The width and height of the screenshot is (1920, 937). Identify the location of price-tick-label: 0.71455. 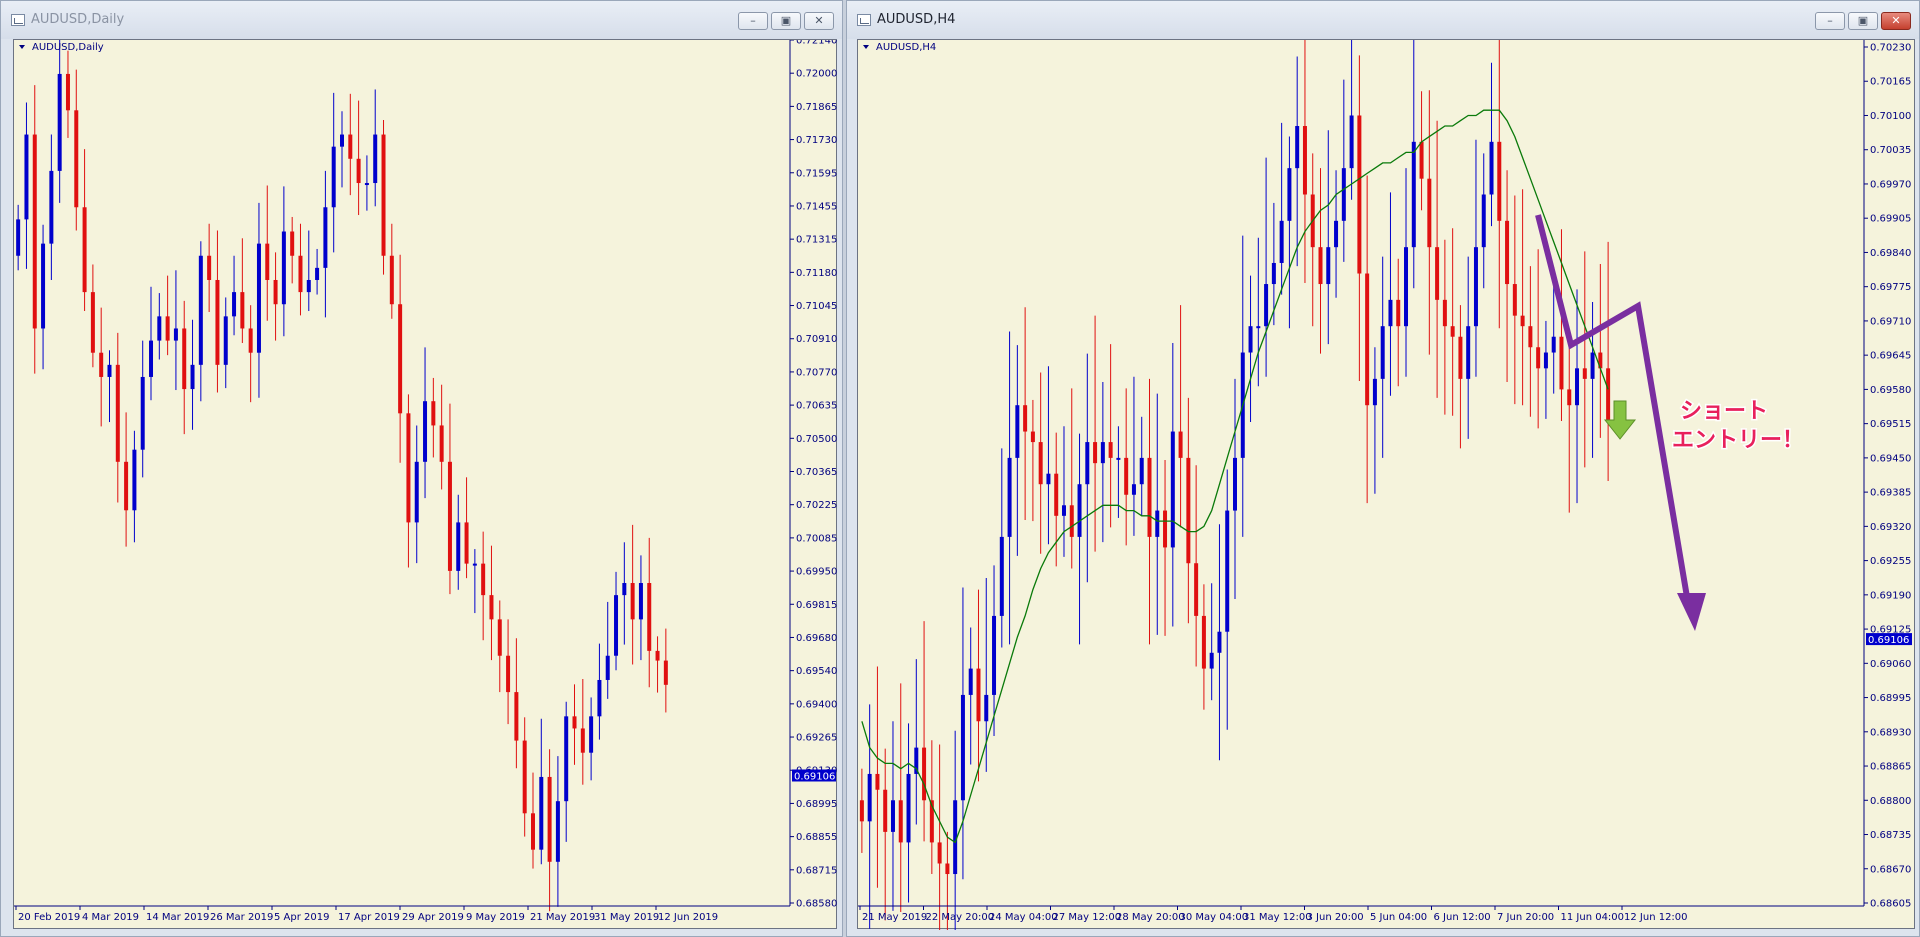
(816, 206).